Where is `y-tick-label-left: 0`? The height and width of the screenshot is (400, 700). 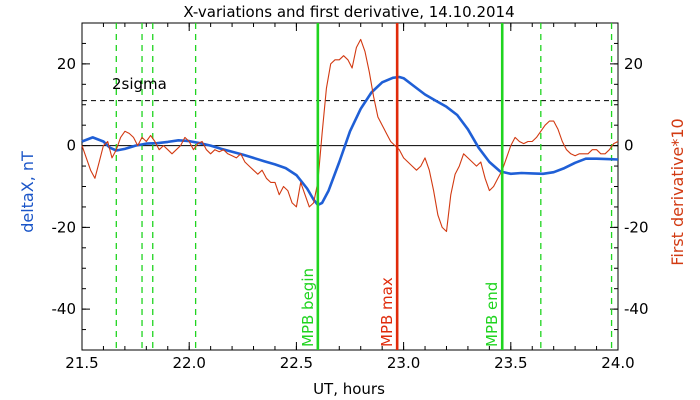
y-tick-label-left: 0 is located at coordinates (71, 146).